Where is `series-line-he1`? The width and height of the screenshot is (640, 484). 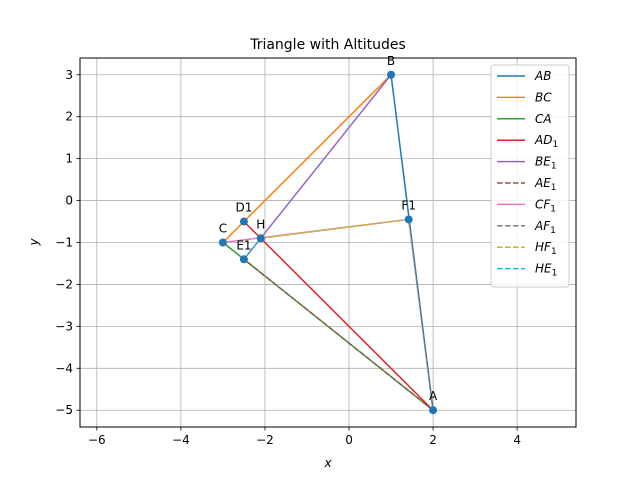 series-line-he1 is located at coordinates (252, 248).